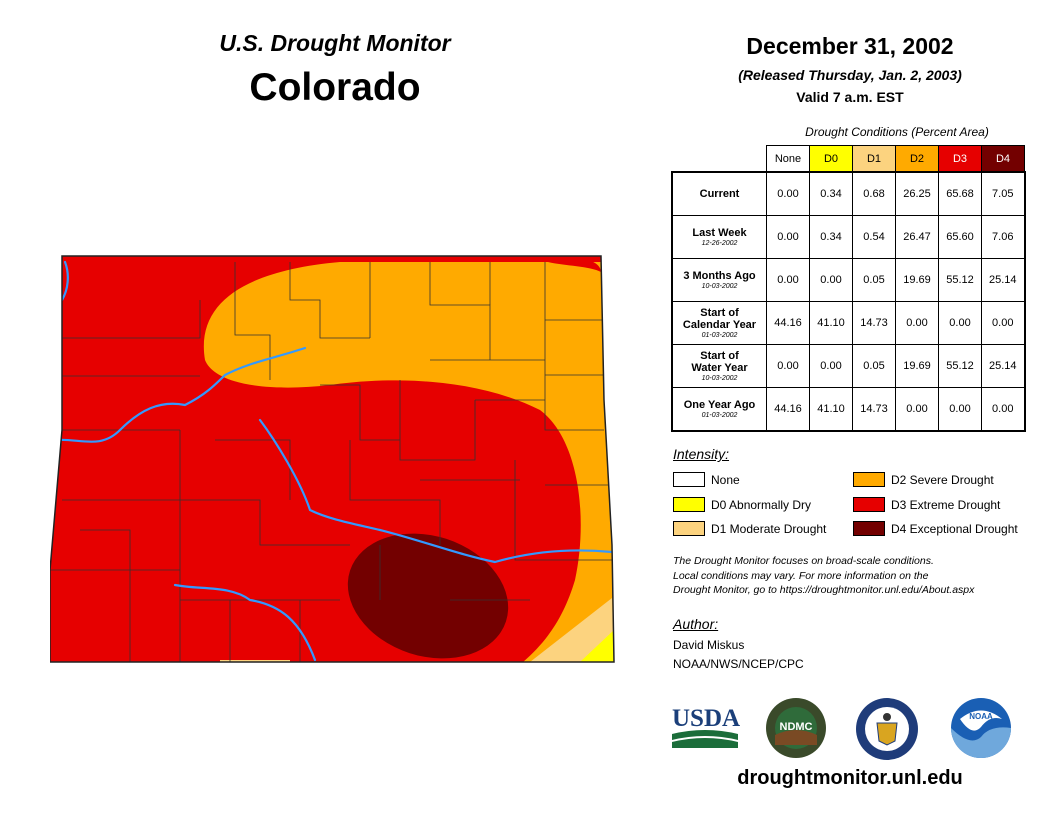 The height and width of the screenshot is (816, 1056). What do you see at coordinates (960, 237) in the screenshot?
I see `table-cell: 65.60` at bounding box center [960, 237].